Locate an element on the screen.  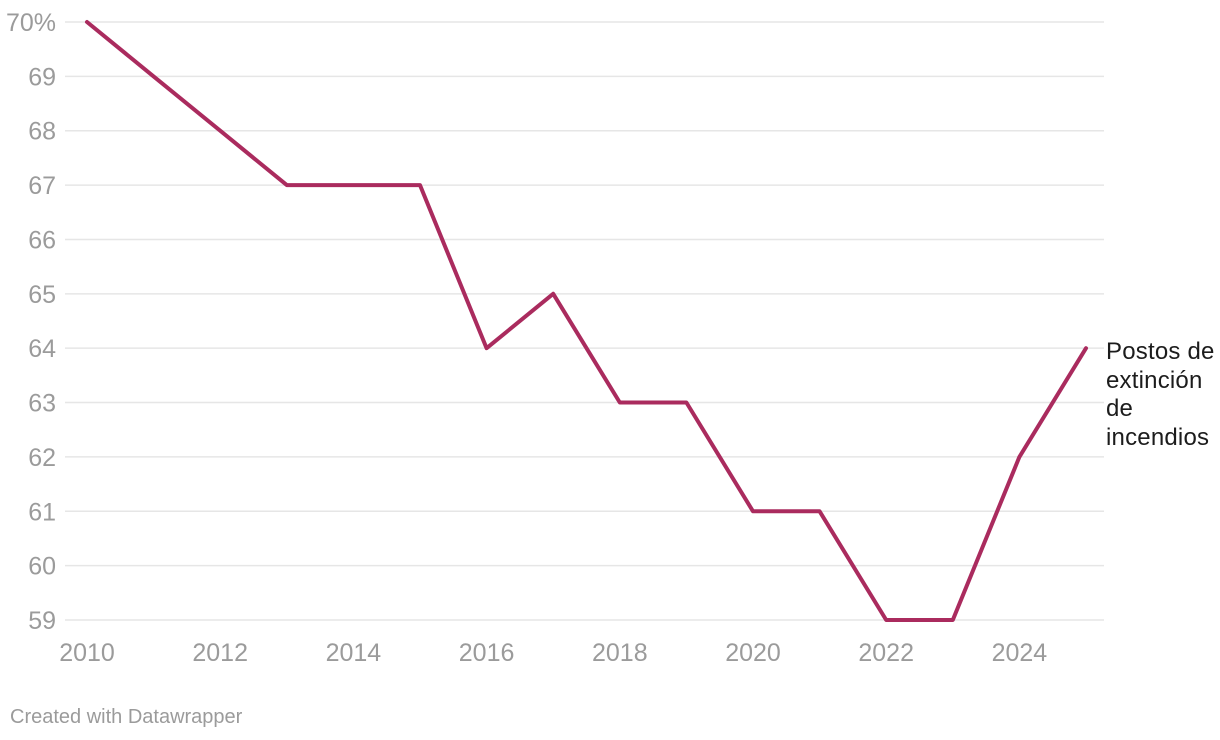
y-axis-tick-label: 67 is located at coordinates (42, 186).